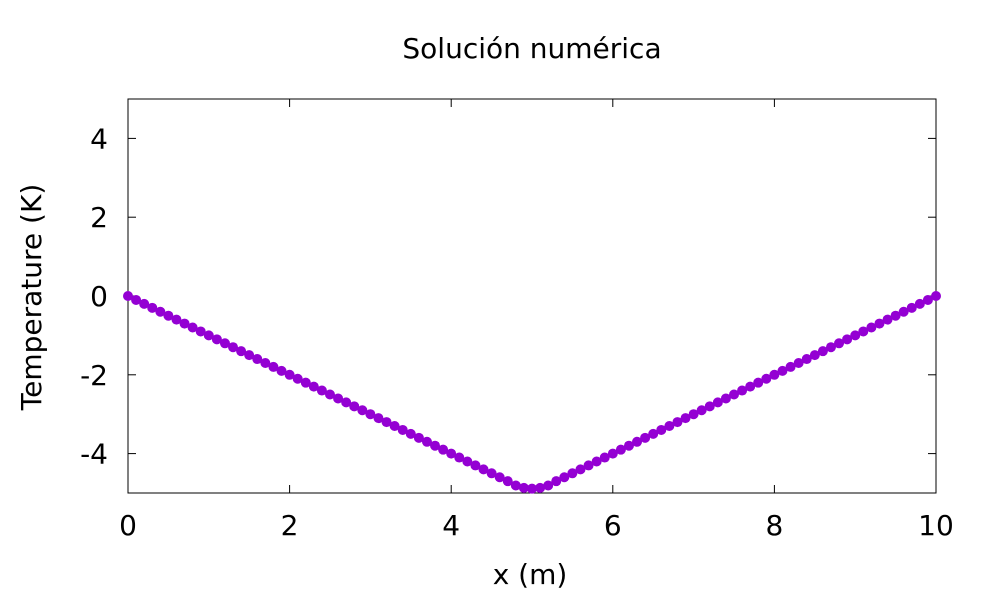 The height and width of the screenshot is (600, 1000). I want to click on x-tick-label: 10, so click(936, 525).